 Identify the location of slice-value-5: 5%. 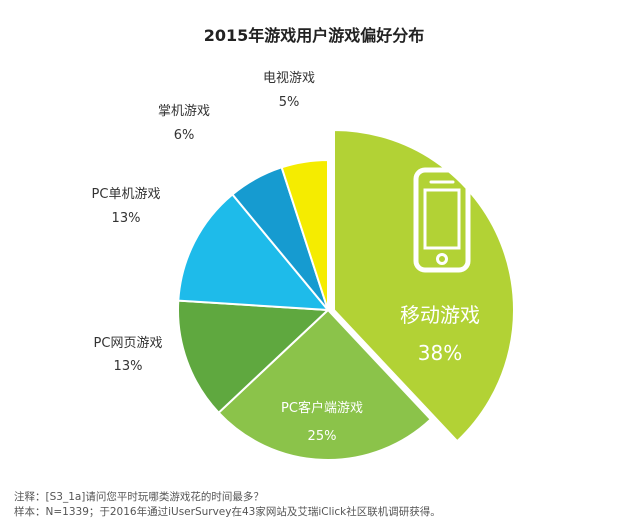
(289, 102).